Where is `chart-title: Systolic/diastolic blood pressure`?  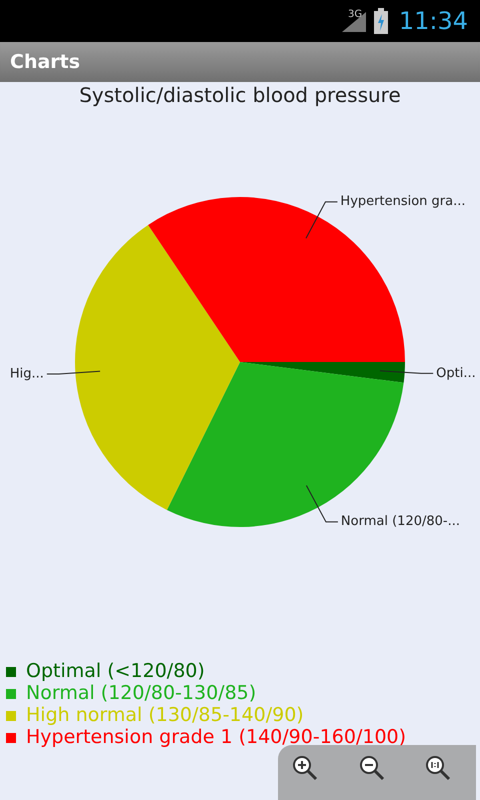 chart-title: Systolic/diastolic blood pressure is located at coordinates (240, 95).